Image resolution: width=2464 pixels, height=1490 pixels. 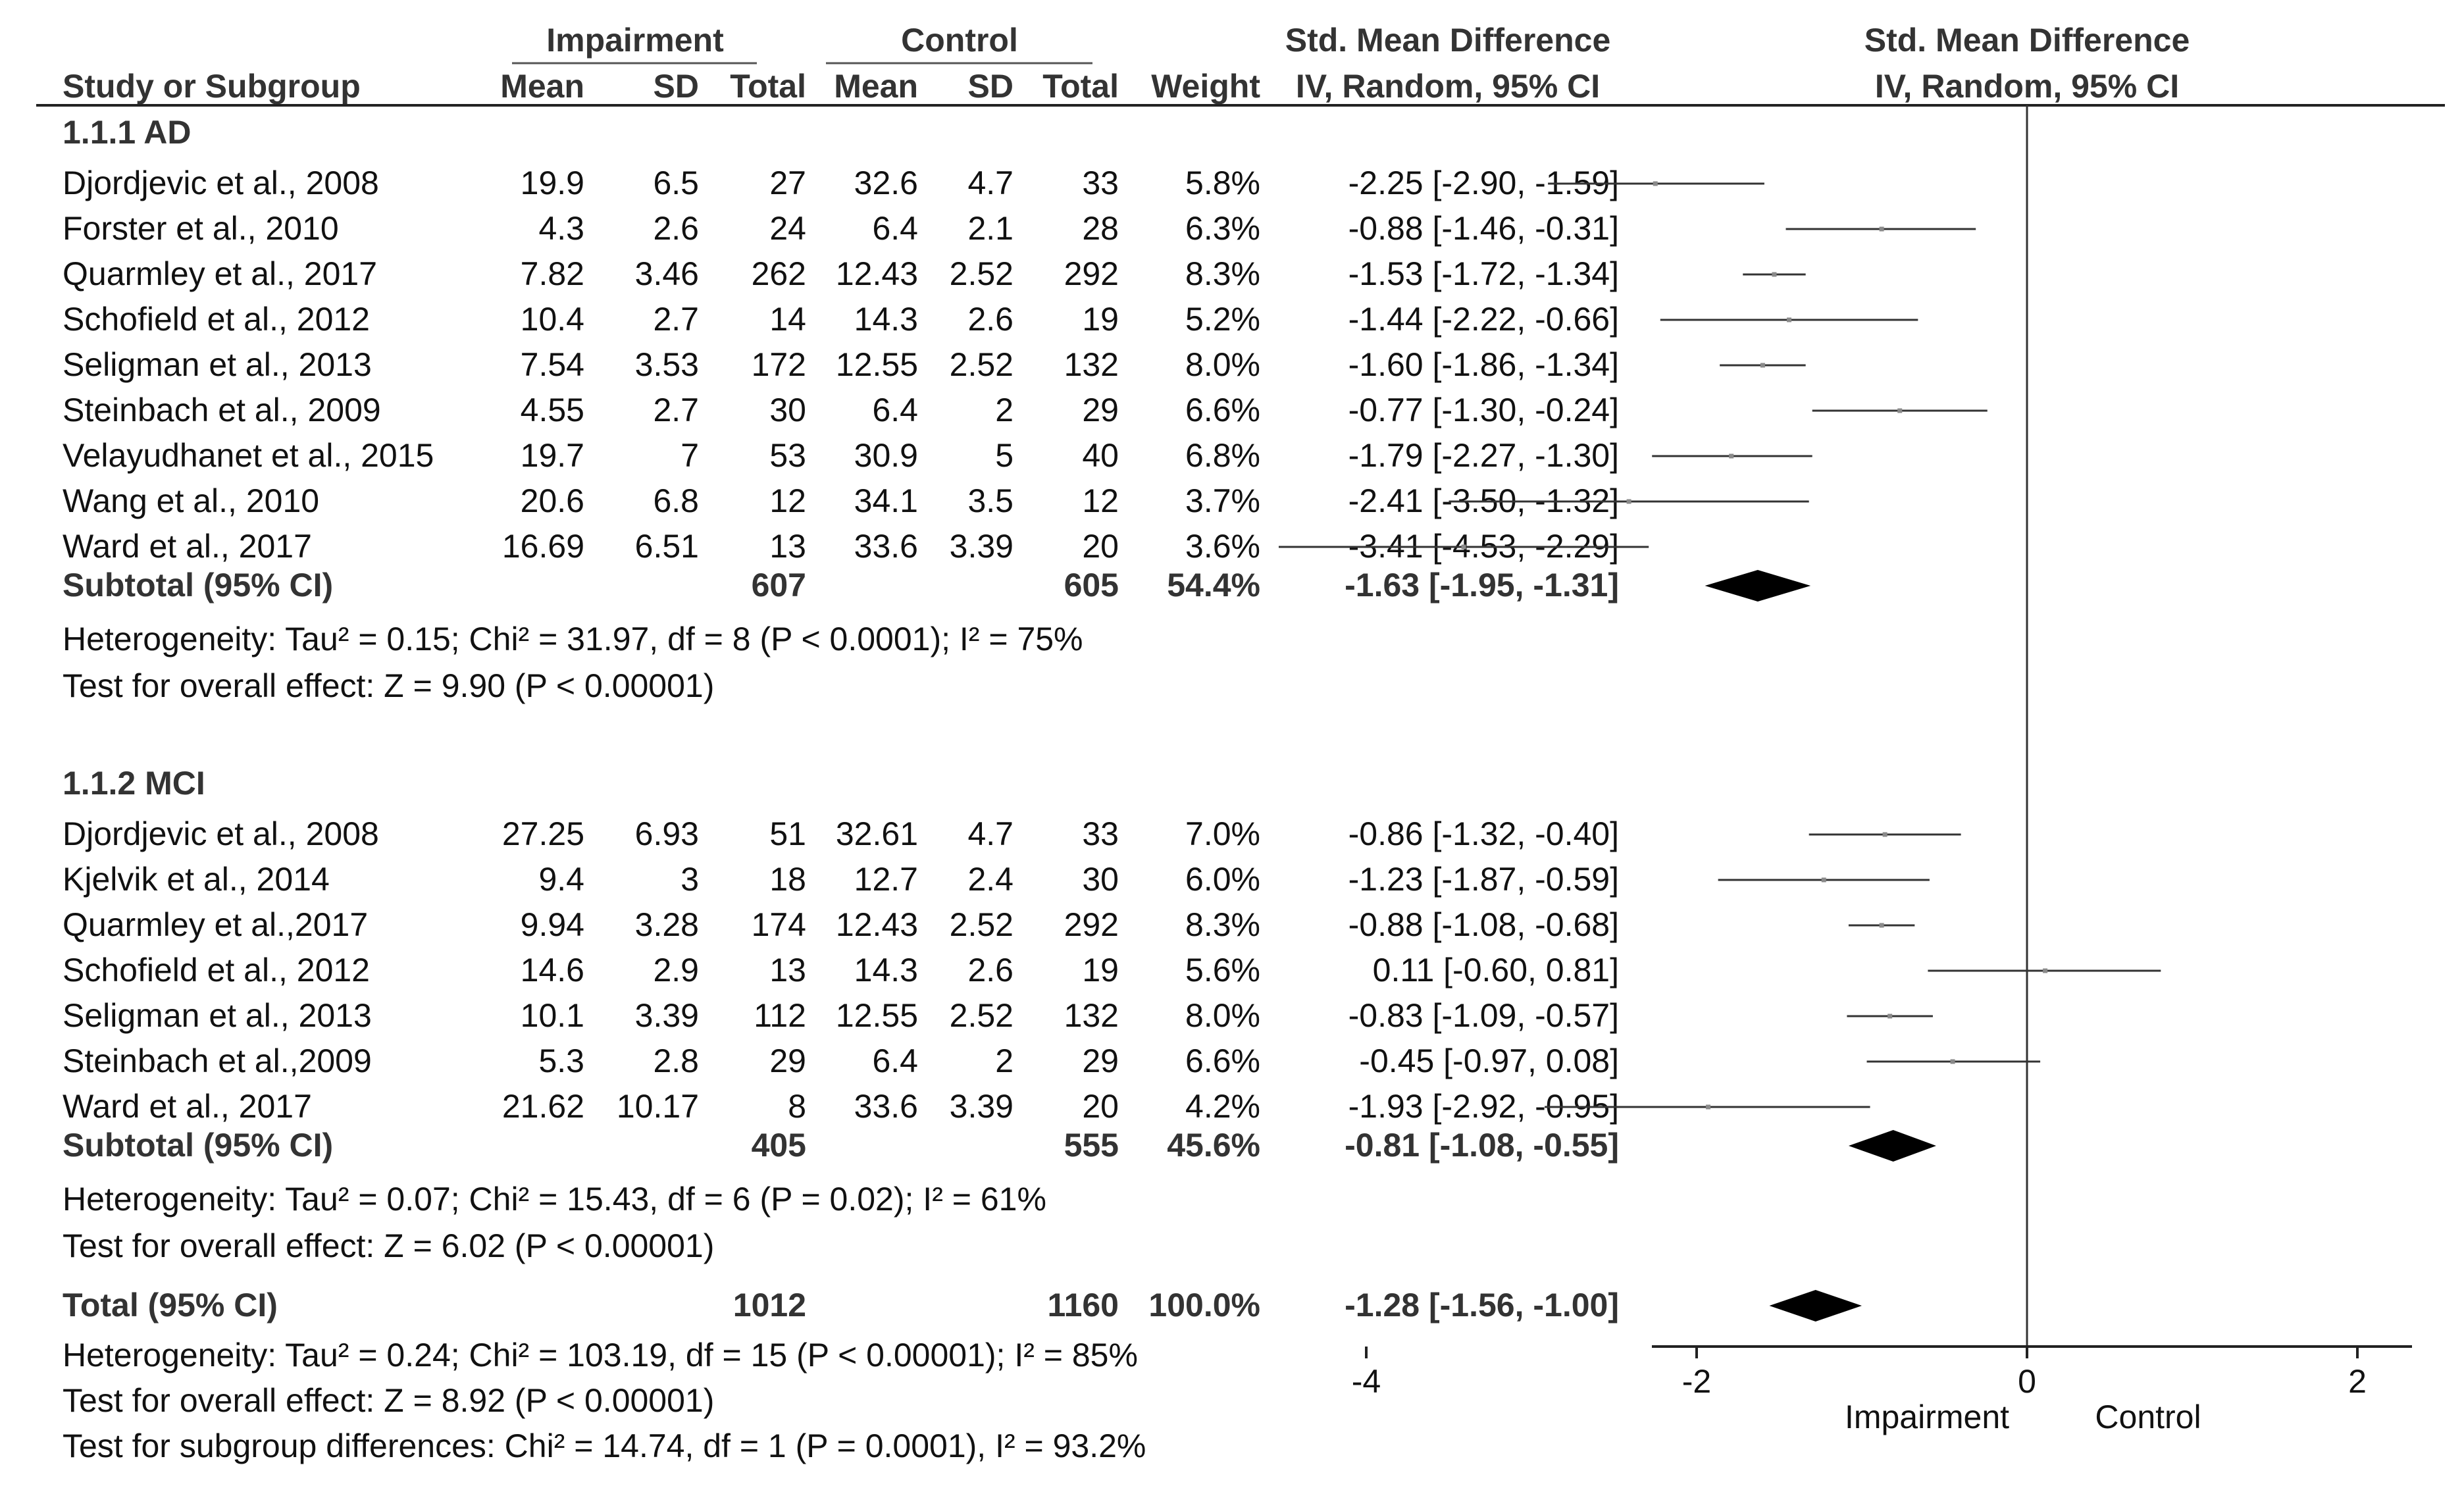 What do you see at coordinates (1100, 500) in the screenshot?
I see `study-total-control: 12` at bounding box center [1100, 500].